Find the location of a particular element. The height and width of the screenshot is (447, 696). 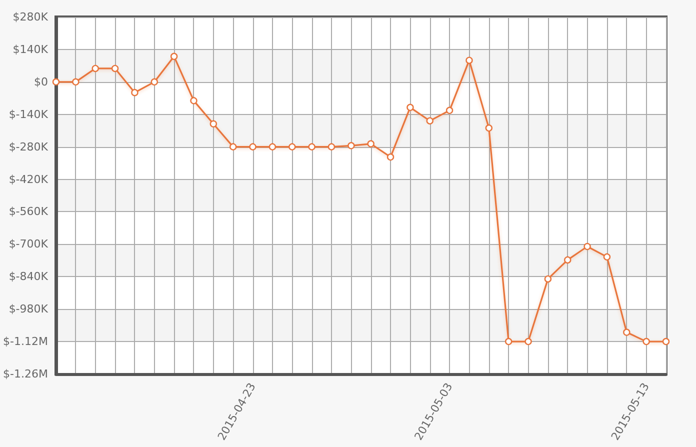

y-tick-label: $-420K is located at coordinates (28, 179).